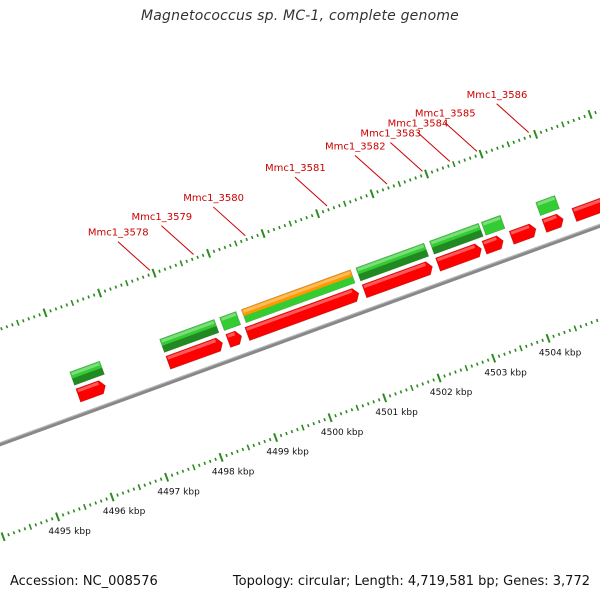 The image size is (600, 600). Describe the element at coordinates (396, 413) in the screenshot. I see `scale-label: 4501 kbp` at that location.